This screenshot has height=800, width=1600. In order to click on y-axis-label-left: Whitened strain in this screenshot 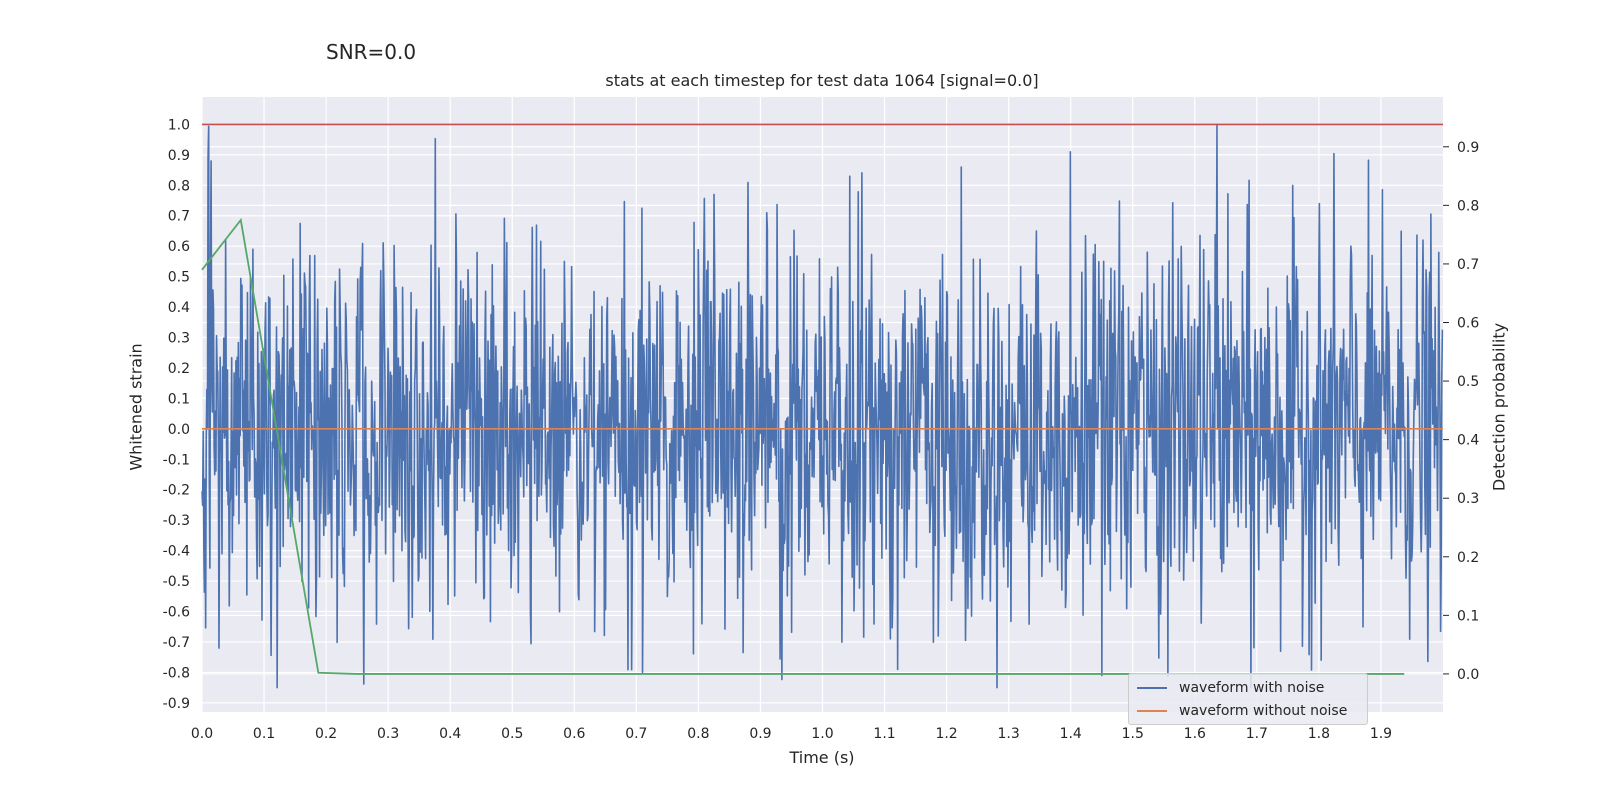, I will do `click(136, 407)`.